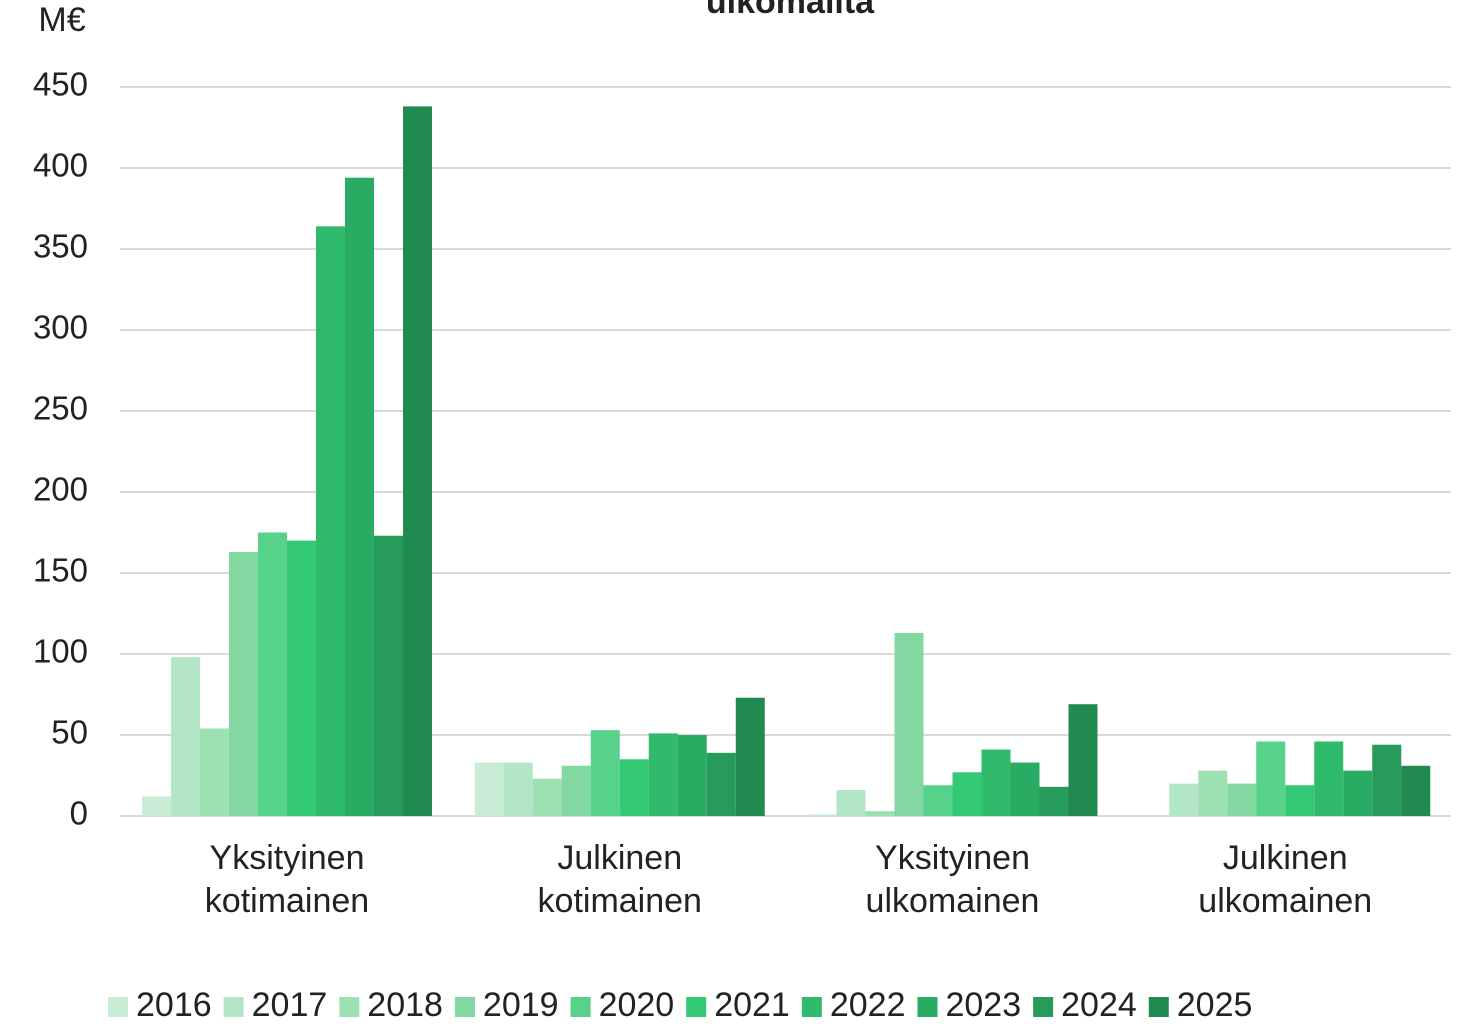 This screenshot has height=1028, width=1465. Describe the element at coordinates (620, 879) in the screenshot. I see `x-tick-label: Julkinen kotimainen` at that location.